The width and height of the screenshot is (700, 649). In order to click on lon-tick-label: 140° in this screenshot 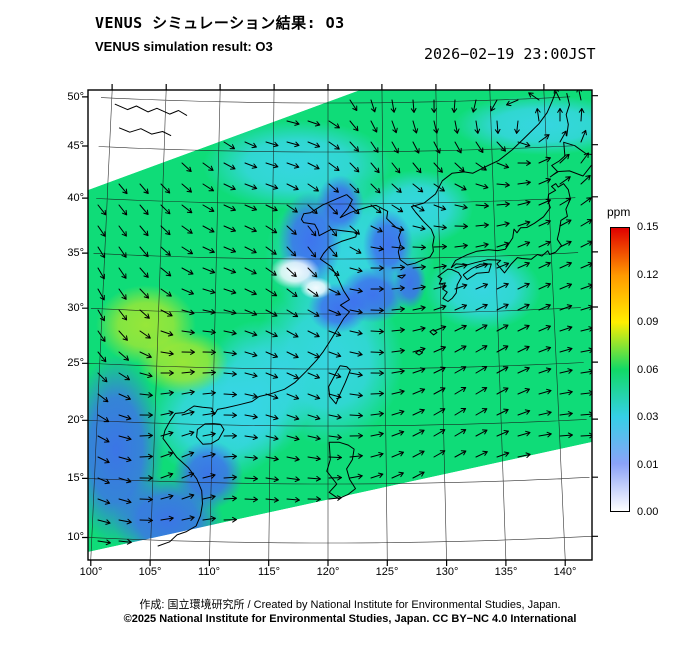, I will do `click(565, 572)`.